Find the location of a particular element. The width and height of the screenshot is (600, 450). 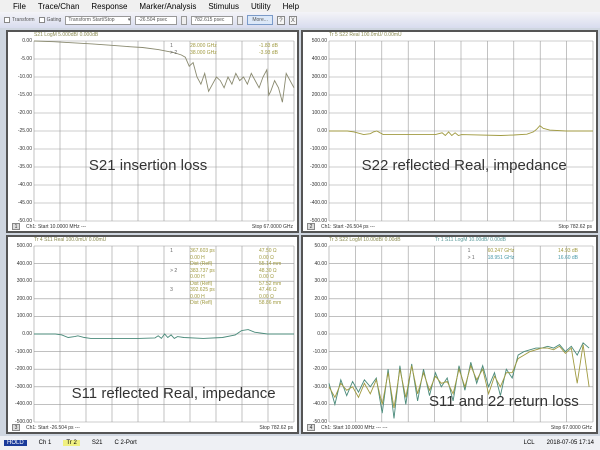

marker-stimulus: 18.951 GHz is located at coordinates (501, 257).